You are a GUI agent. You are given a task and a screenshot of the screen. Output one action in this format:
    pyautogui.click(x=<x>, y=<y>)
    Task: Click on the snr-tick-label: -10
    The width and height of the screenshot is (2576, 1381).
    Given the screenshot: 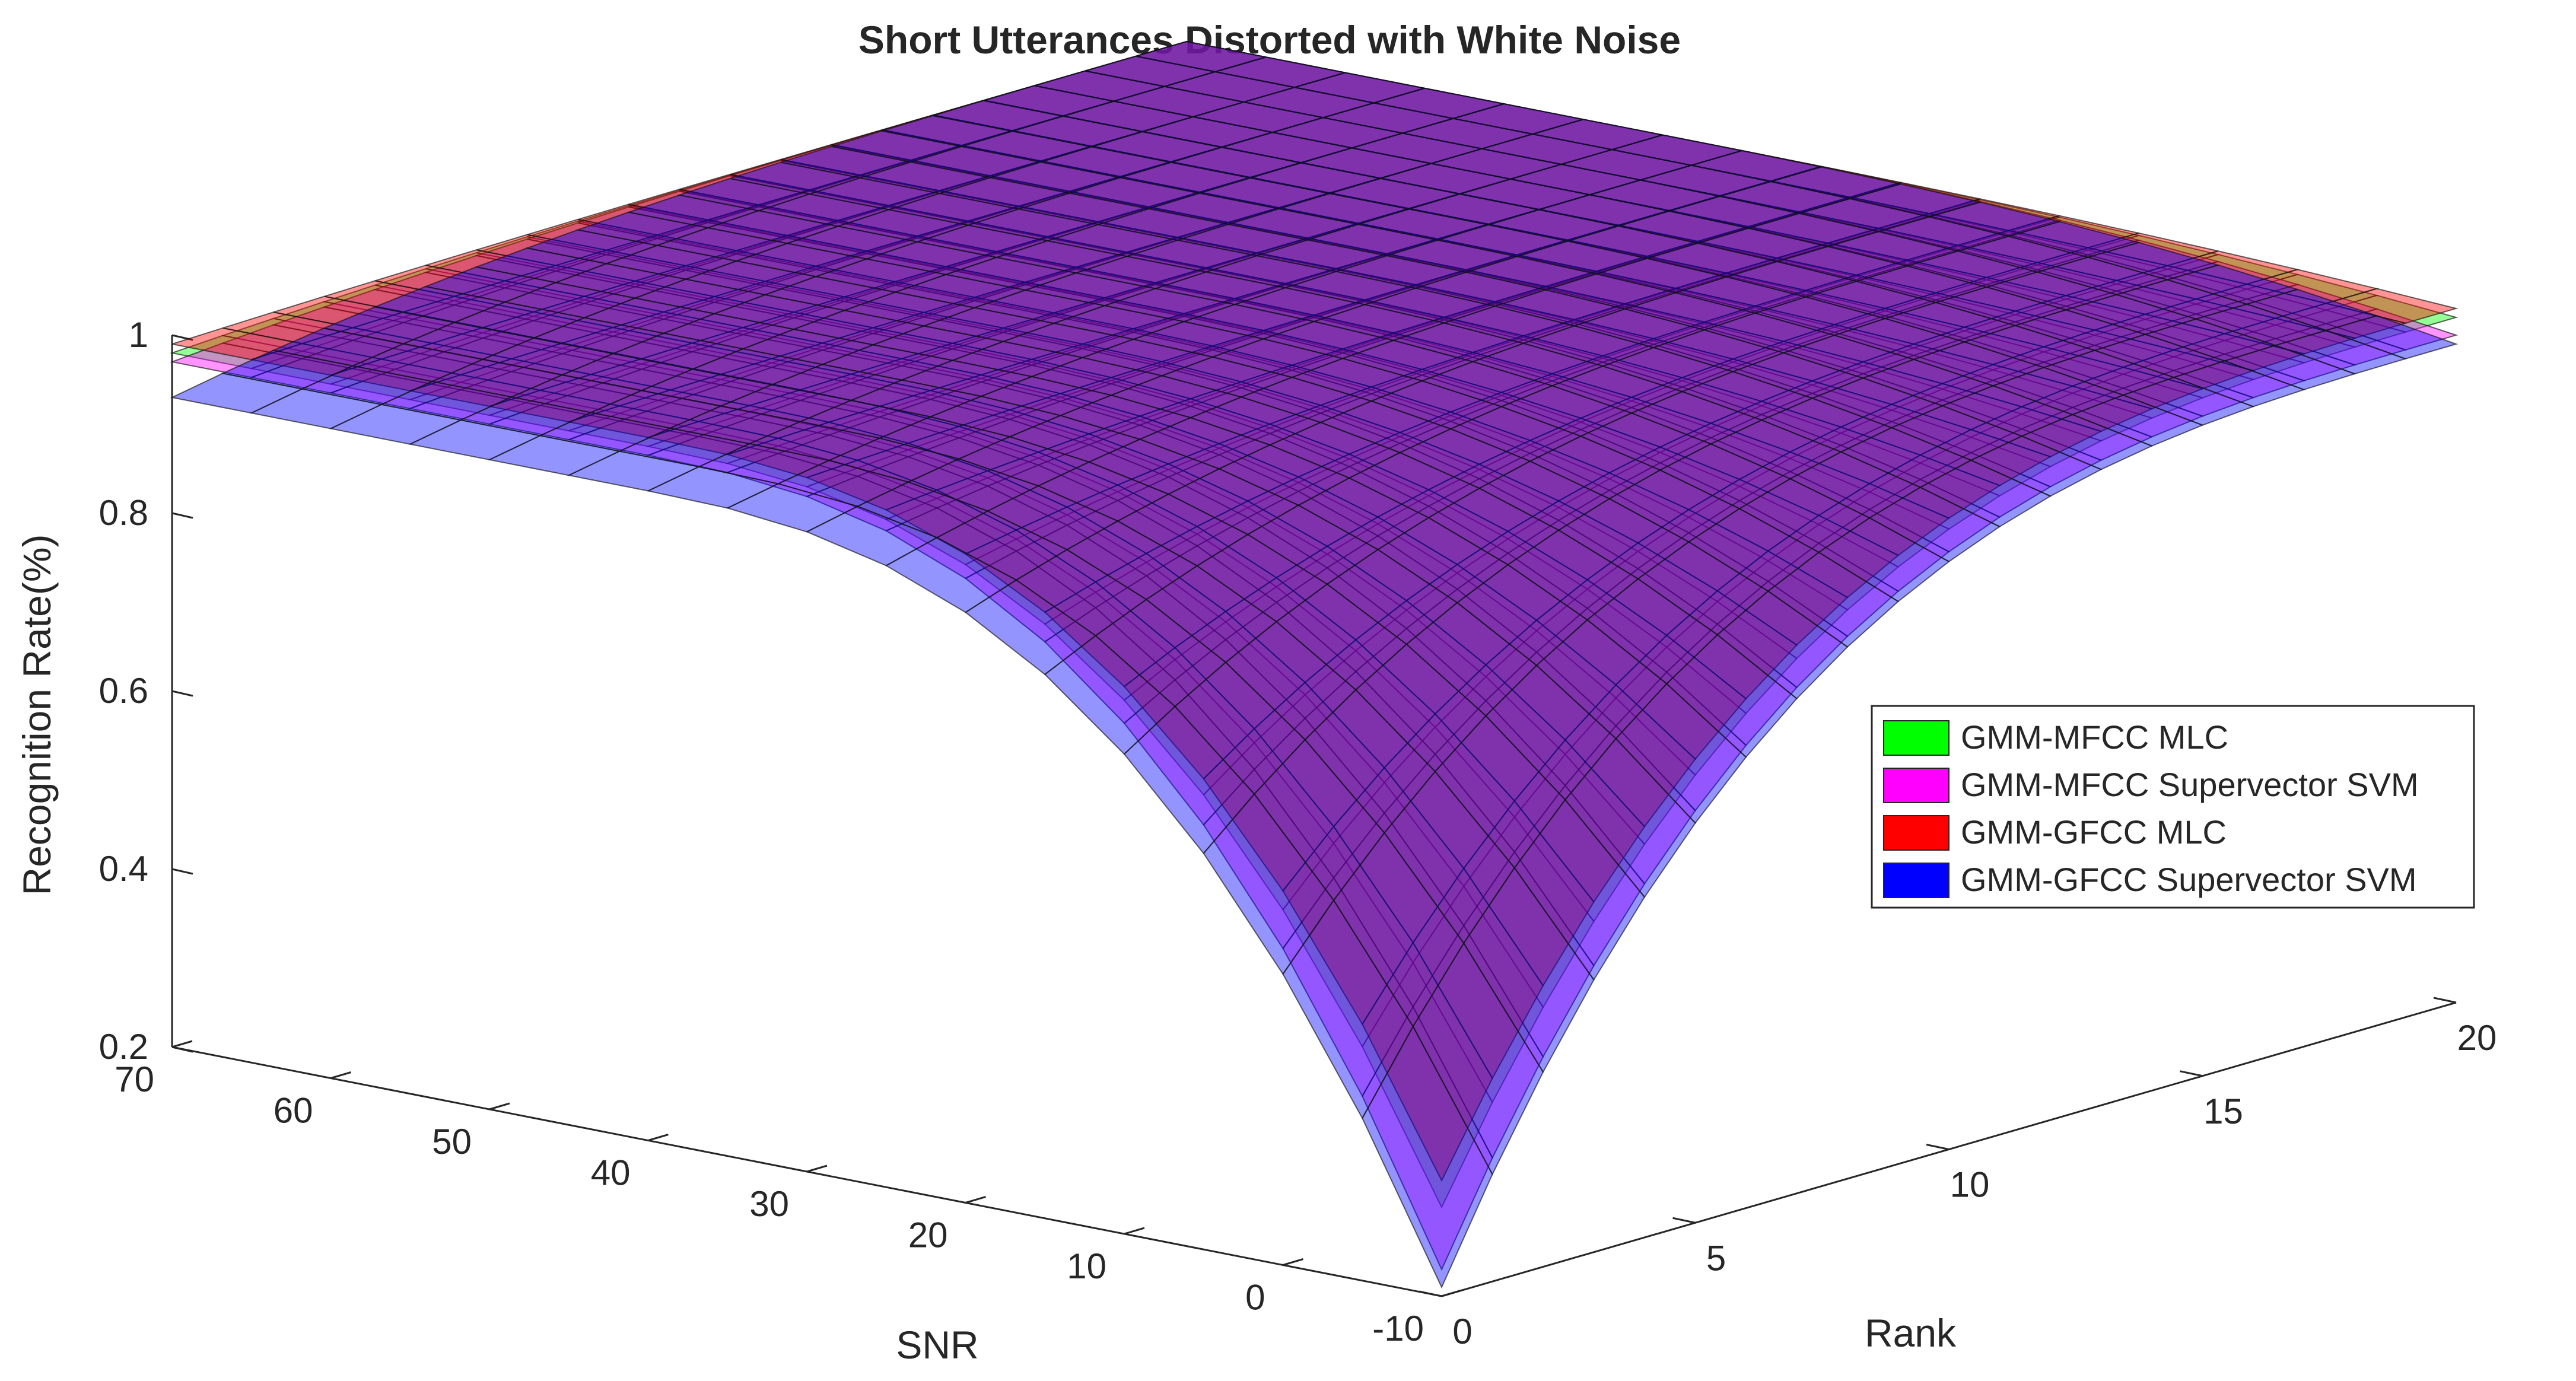 What is the action you would take?
    pyautogui.click(x=1398, y=1328)
    